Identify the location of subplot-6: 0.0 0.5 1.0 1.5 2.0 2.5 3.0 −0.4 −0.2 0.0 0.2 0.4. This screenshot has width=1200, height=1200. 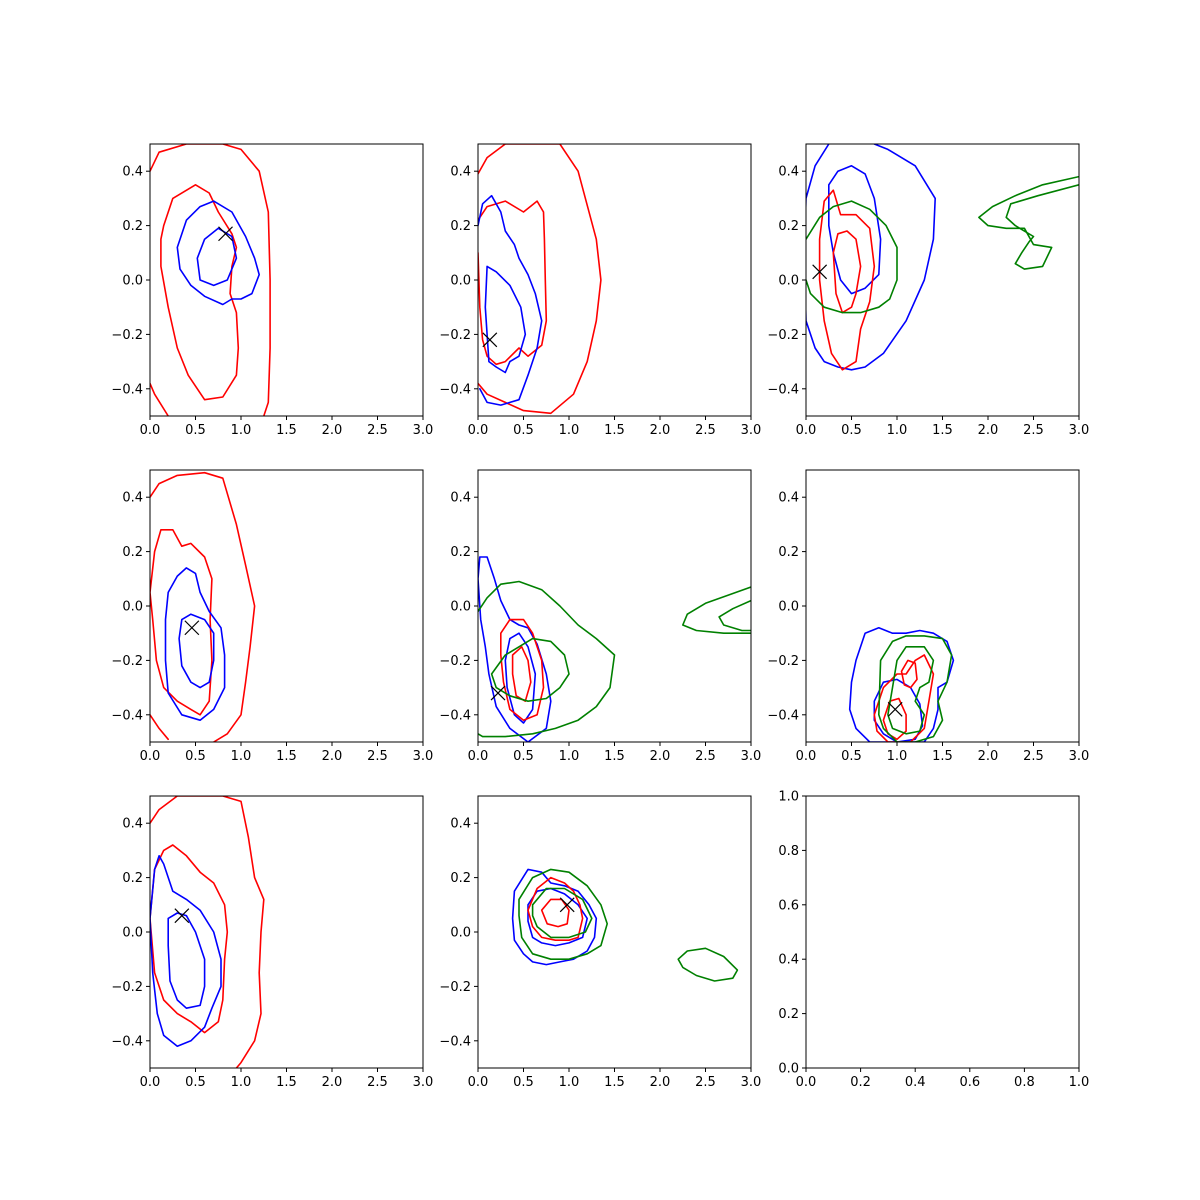
(928, 616).